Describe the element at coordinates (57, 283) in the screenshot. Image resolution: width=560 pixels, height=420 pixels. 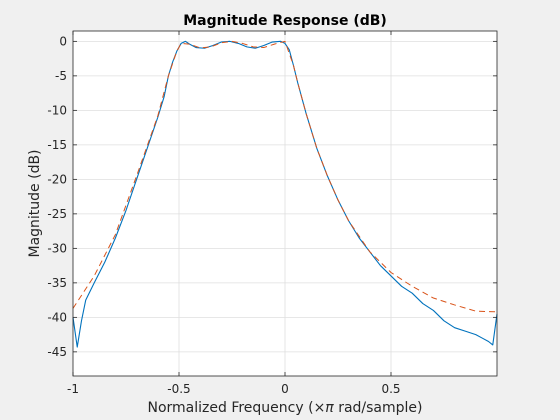
I see `y-tick-label: -35` at that location.